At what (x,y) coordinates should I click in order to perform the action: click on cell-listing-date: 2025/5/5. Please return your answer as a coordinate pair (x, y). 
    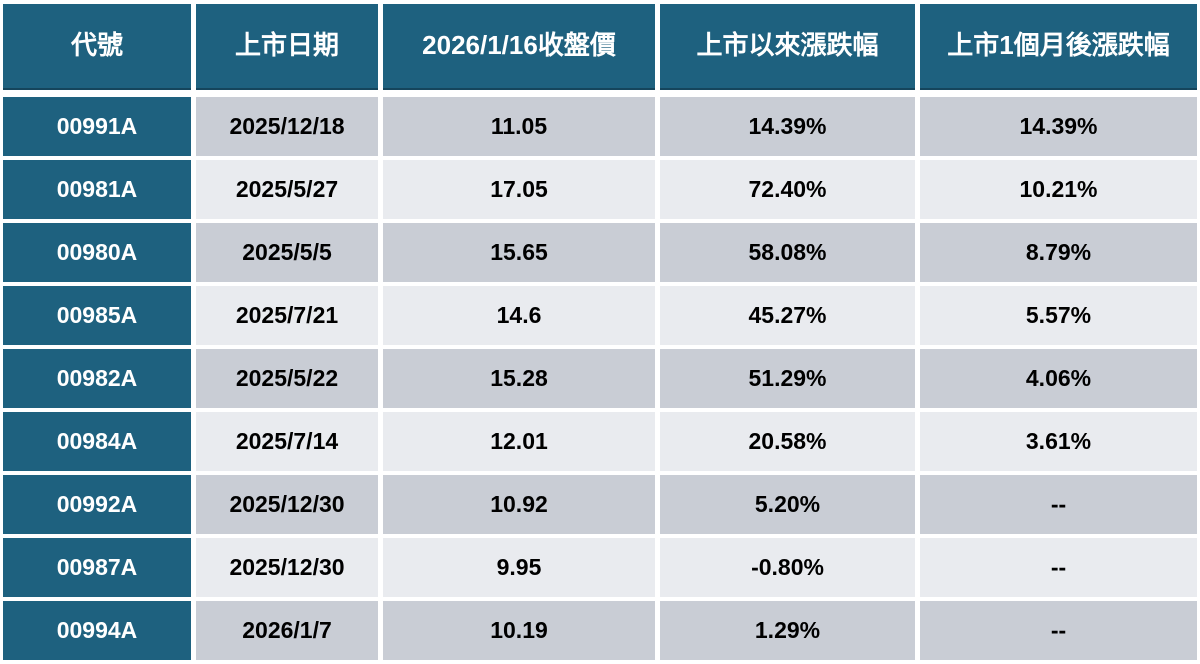
    Looking at the image, I should click on (287, 252).